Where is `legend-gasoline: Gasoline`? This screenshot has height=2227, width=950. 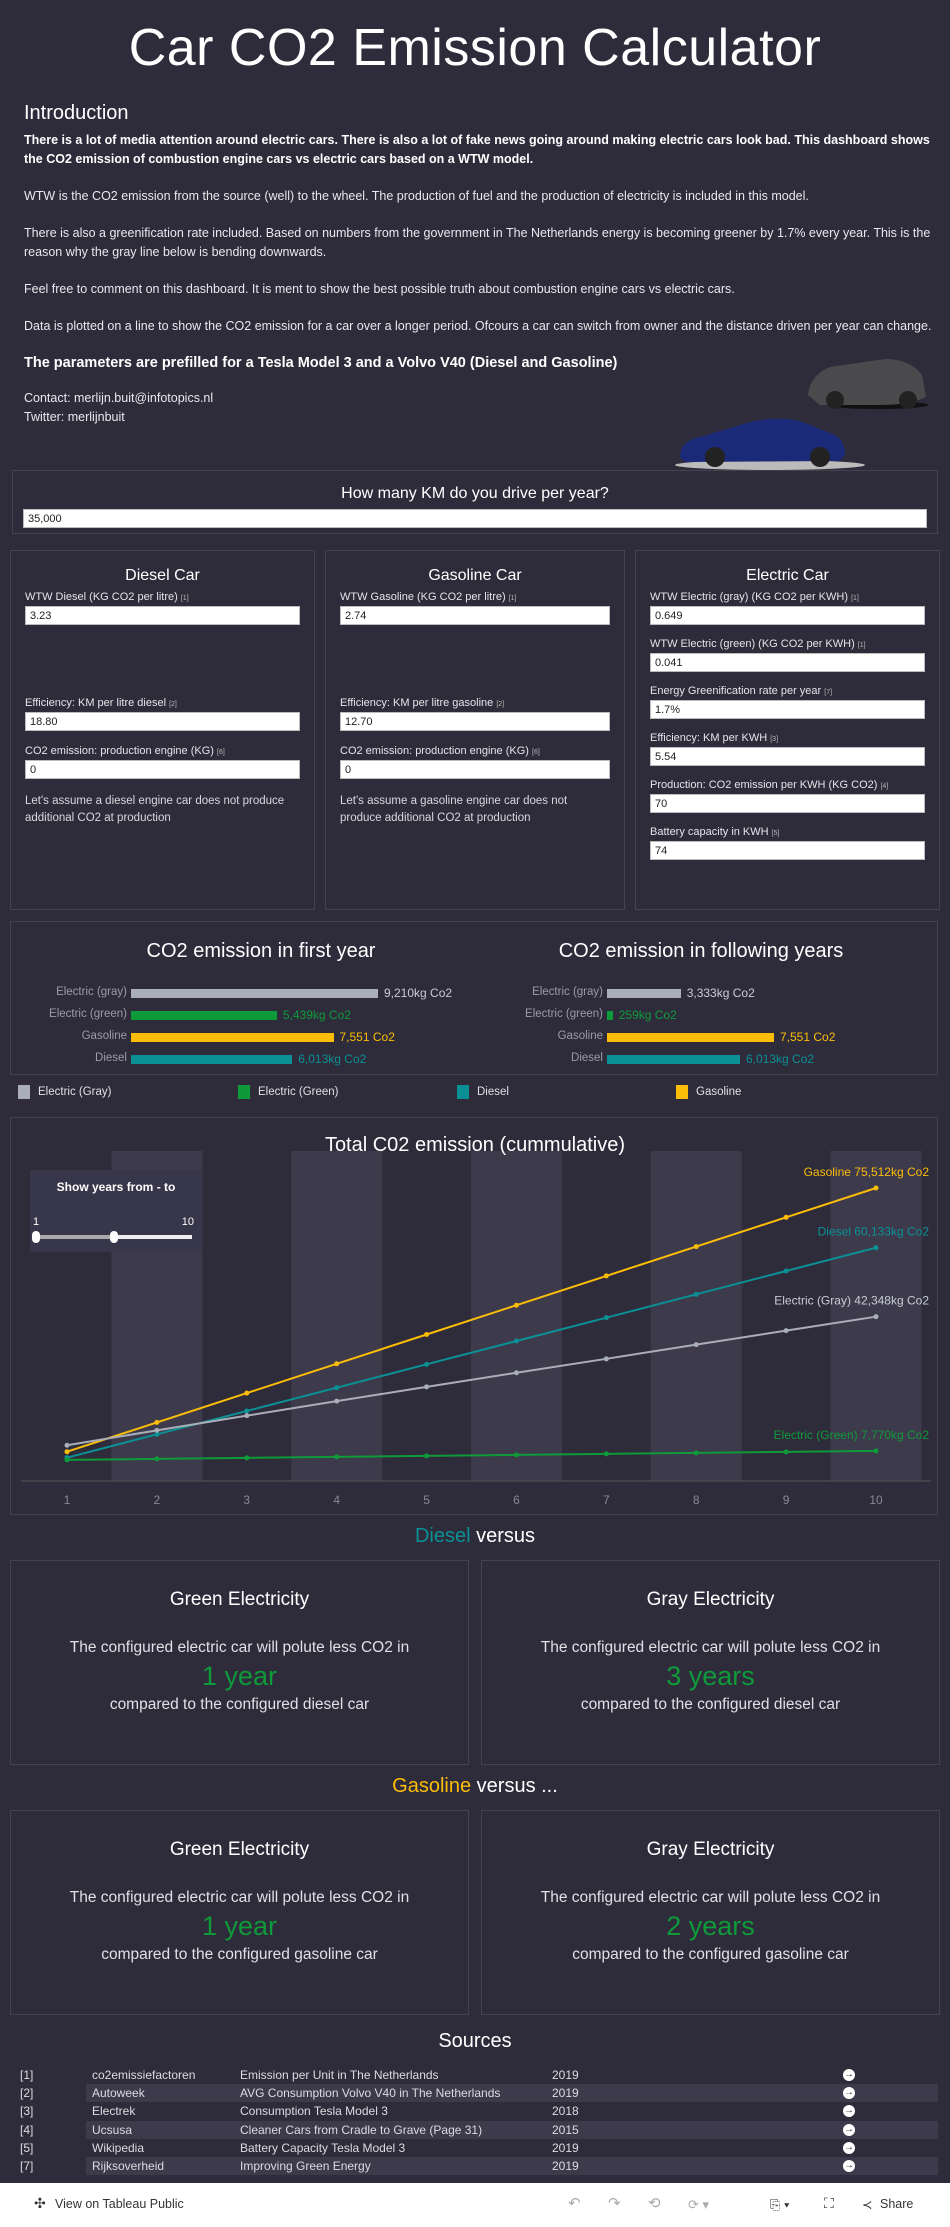
legend-gasoline: Gasoline is located at coordinates (708, 1092).